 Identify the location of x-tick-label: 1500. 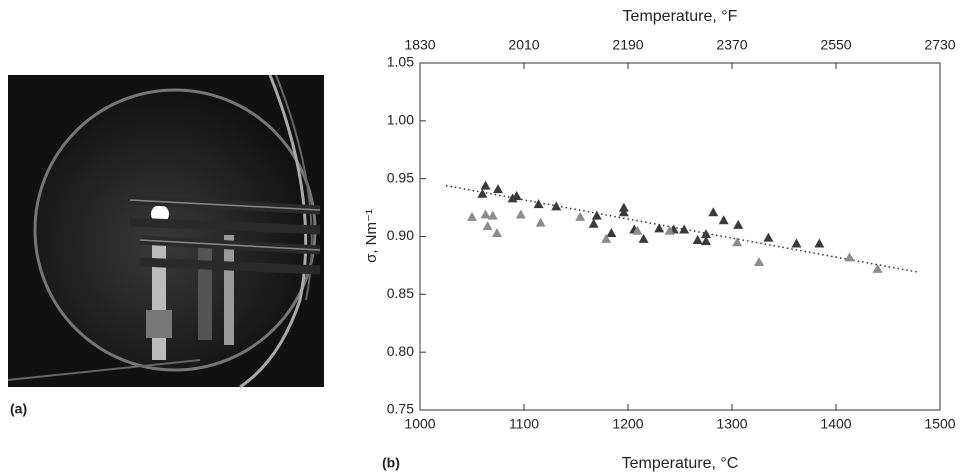
(939, 424).